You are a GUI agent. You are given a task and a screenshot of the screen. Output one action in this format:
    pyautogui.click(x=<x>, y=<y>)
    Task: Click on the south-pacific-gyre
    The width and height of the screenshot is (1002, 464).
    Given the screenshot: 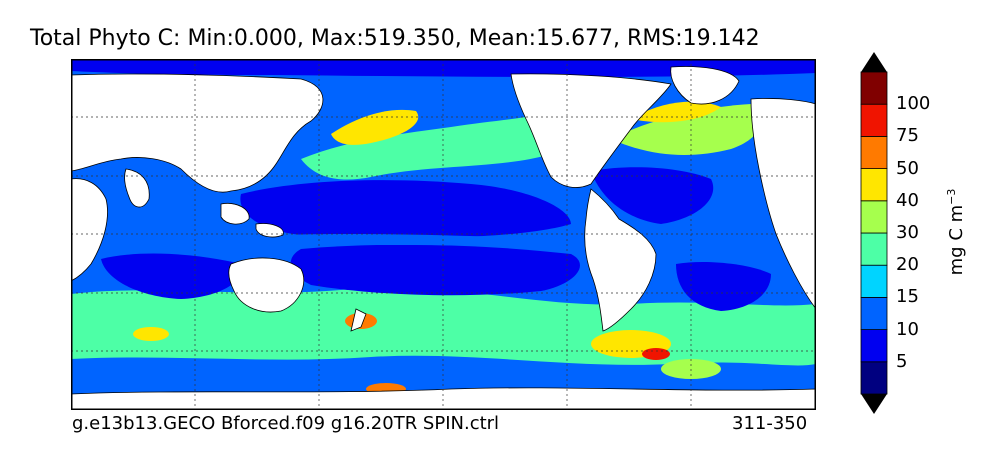 What is the action you would take?
    pyautogui.click(x=435, y=270)
    